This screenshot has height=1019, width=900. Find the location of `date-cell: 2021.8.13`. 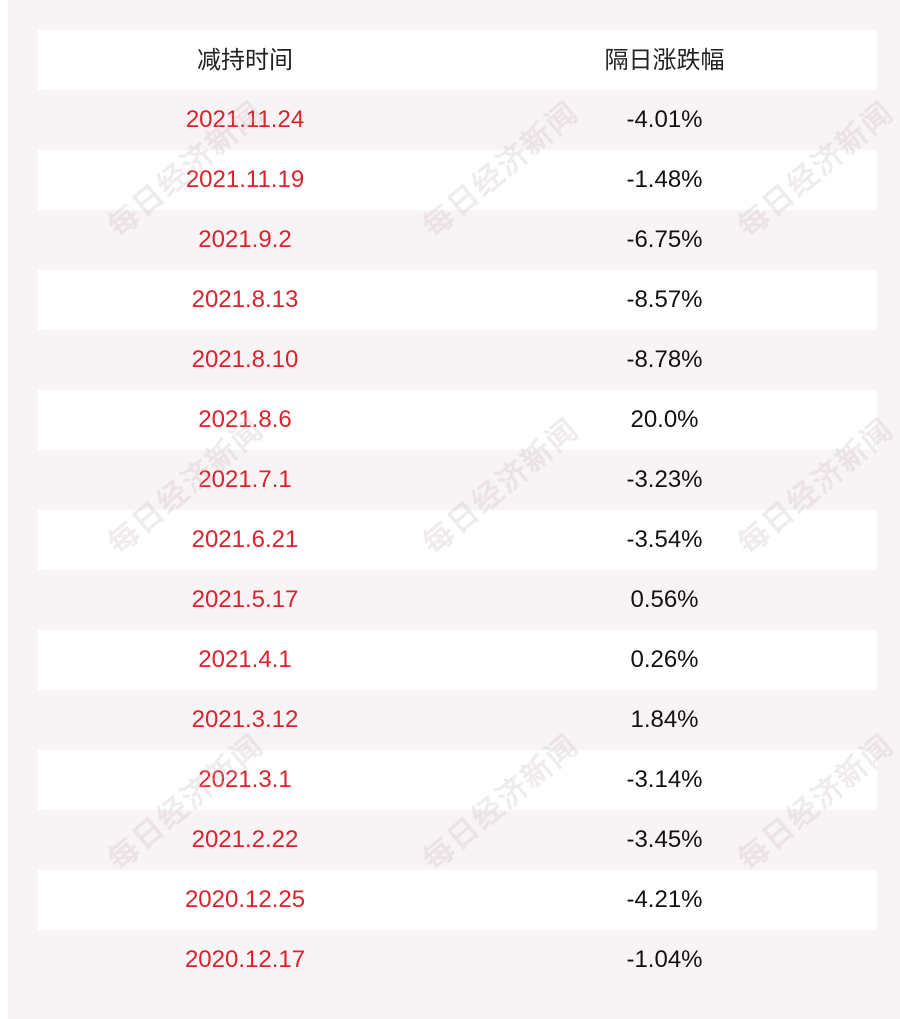

date-cell: 2021.8.13 is located at coordinates (245, 299).